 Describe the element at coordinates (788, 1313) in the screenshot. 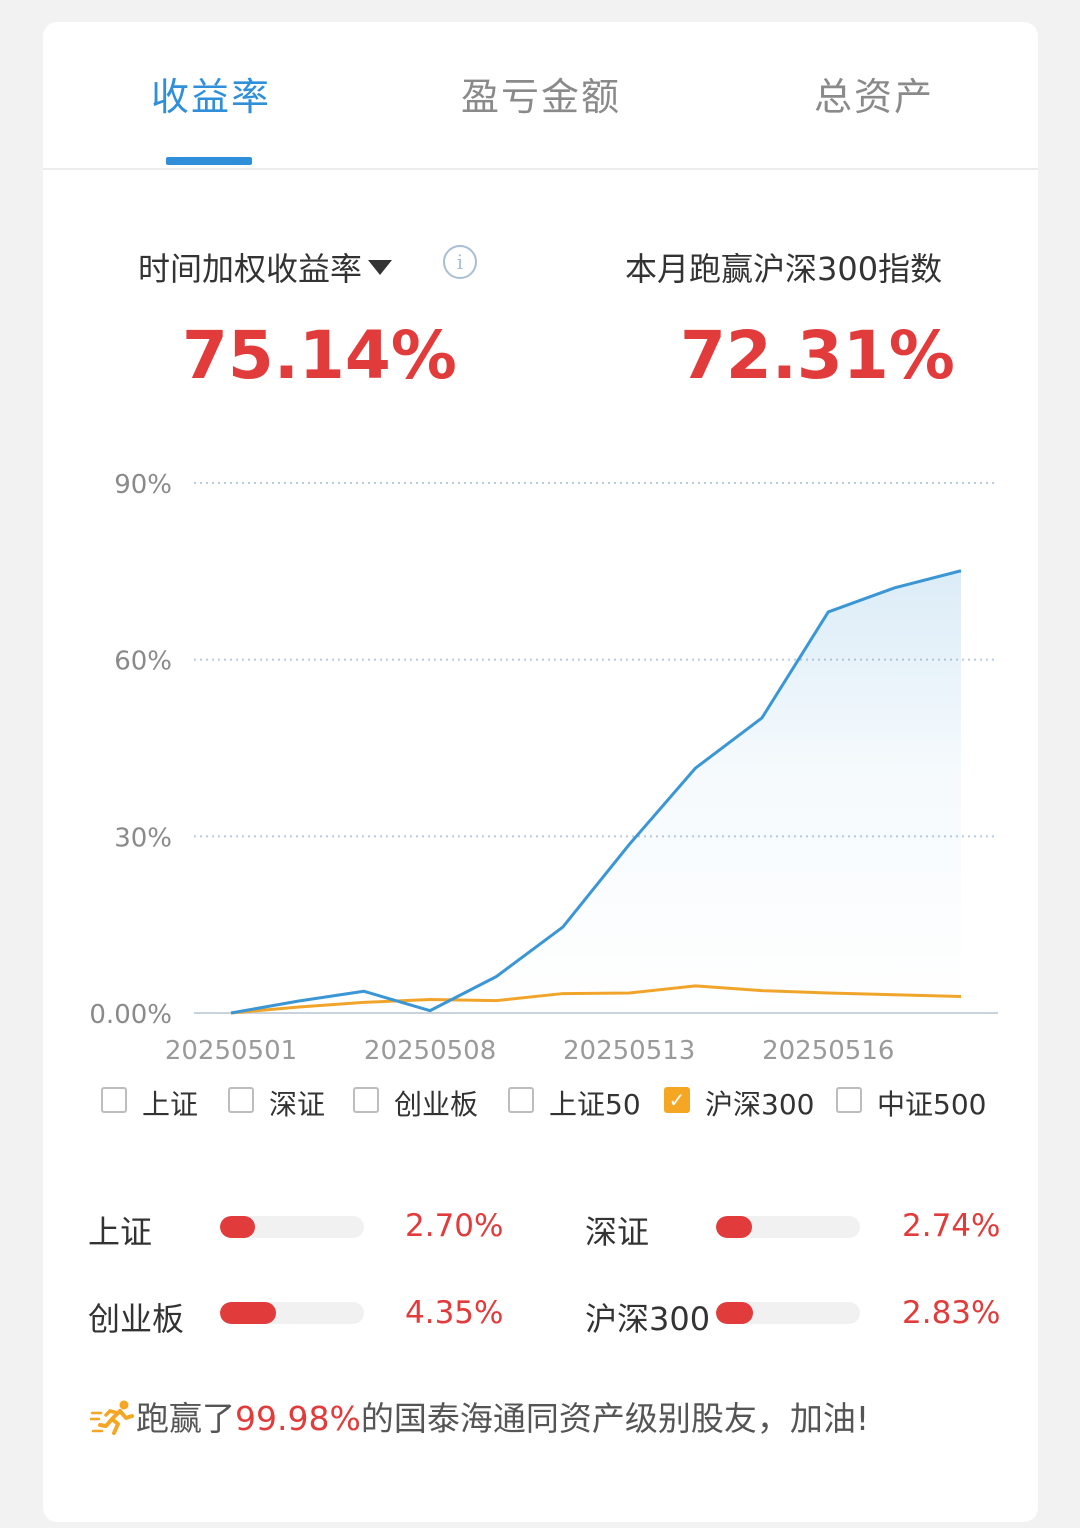

I see `compare-bar-csi300` at that location.